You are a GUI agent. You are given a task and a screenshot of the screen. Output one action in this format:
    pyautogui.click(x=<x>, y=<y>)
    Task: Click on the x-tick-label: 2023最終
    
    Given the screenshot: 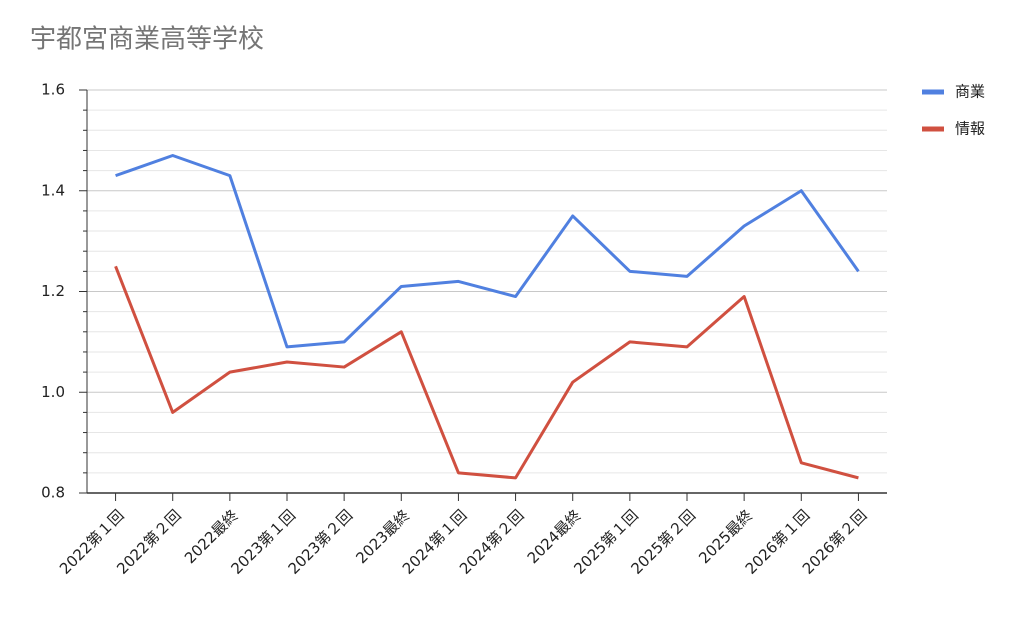 What is the action you would take?
    pyautogui.click(x=382, y=536)
    